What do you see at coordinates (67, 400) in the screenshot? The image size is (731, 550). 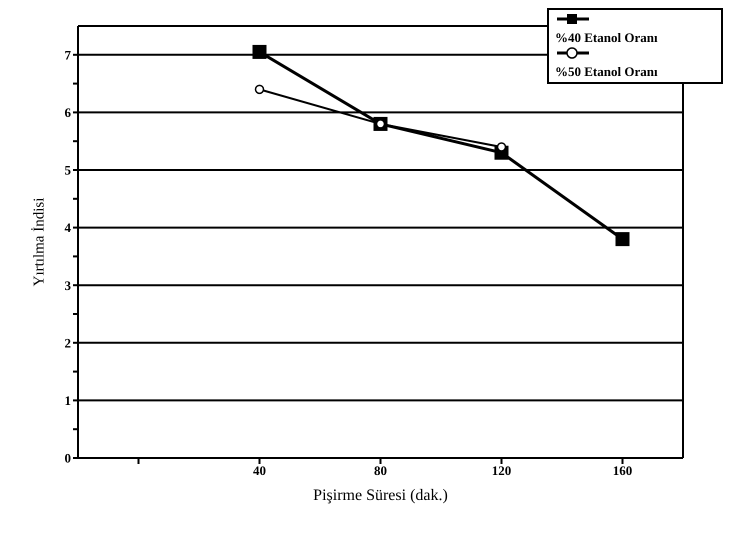 I see `y-tick-label: 1` at bounding box center [67, 400].